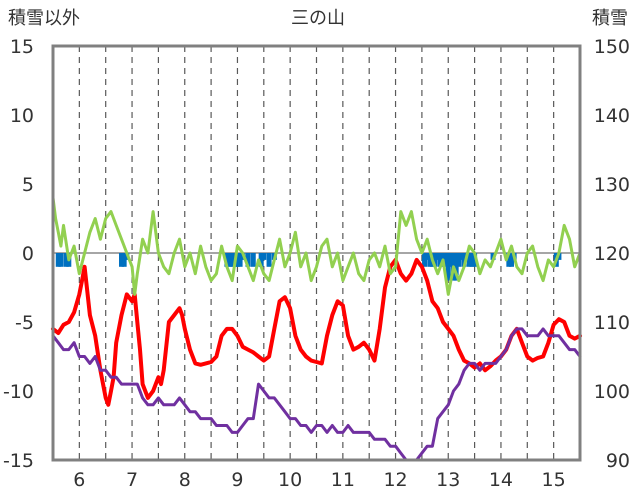  What do you see at coordinates (24, 323) in the screenshot?
I see `y-left-tick-label: -5` at bounding box center [24, 323].